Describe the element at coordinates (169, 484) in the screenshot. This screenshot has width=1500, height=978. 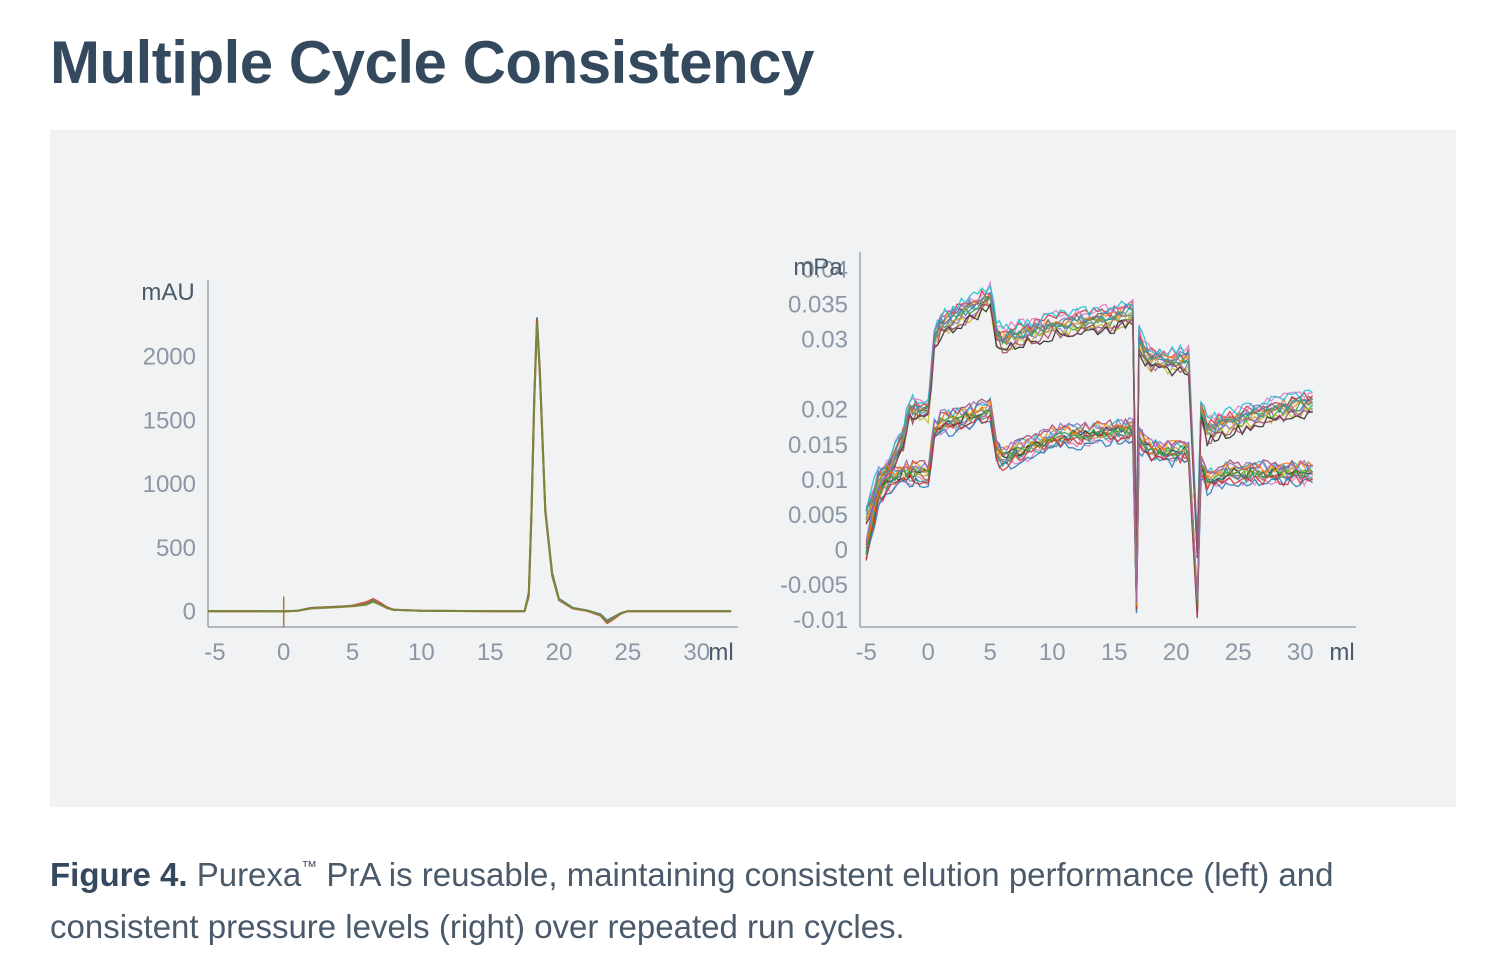
I see `y-tick-label: 1000` at that location.